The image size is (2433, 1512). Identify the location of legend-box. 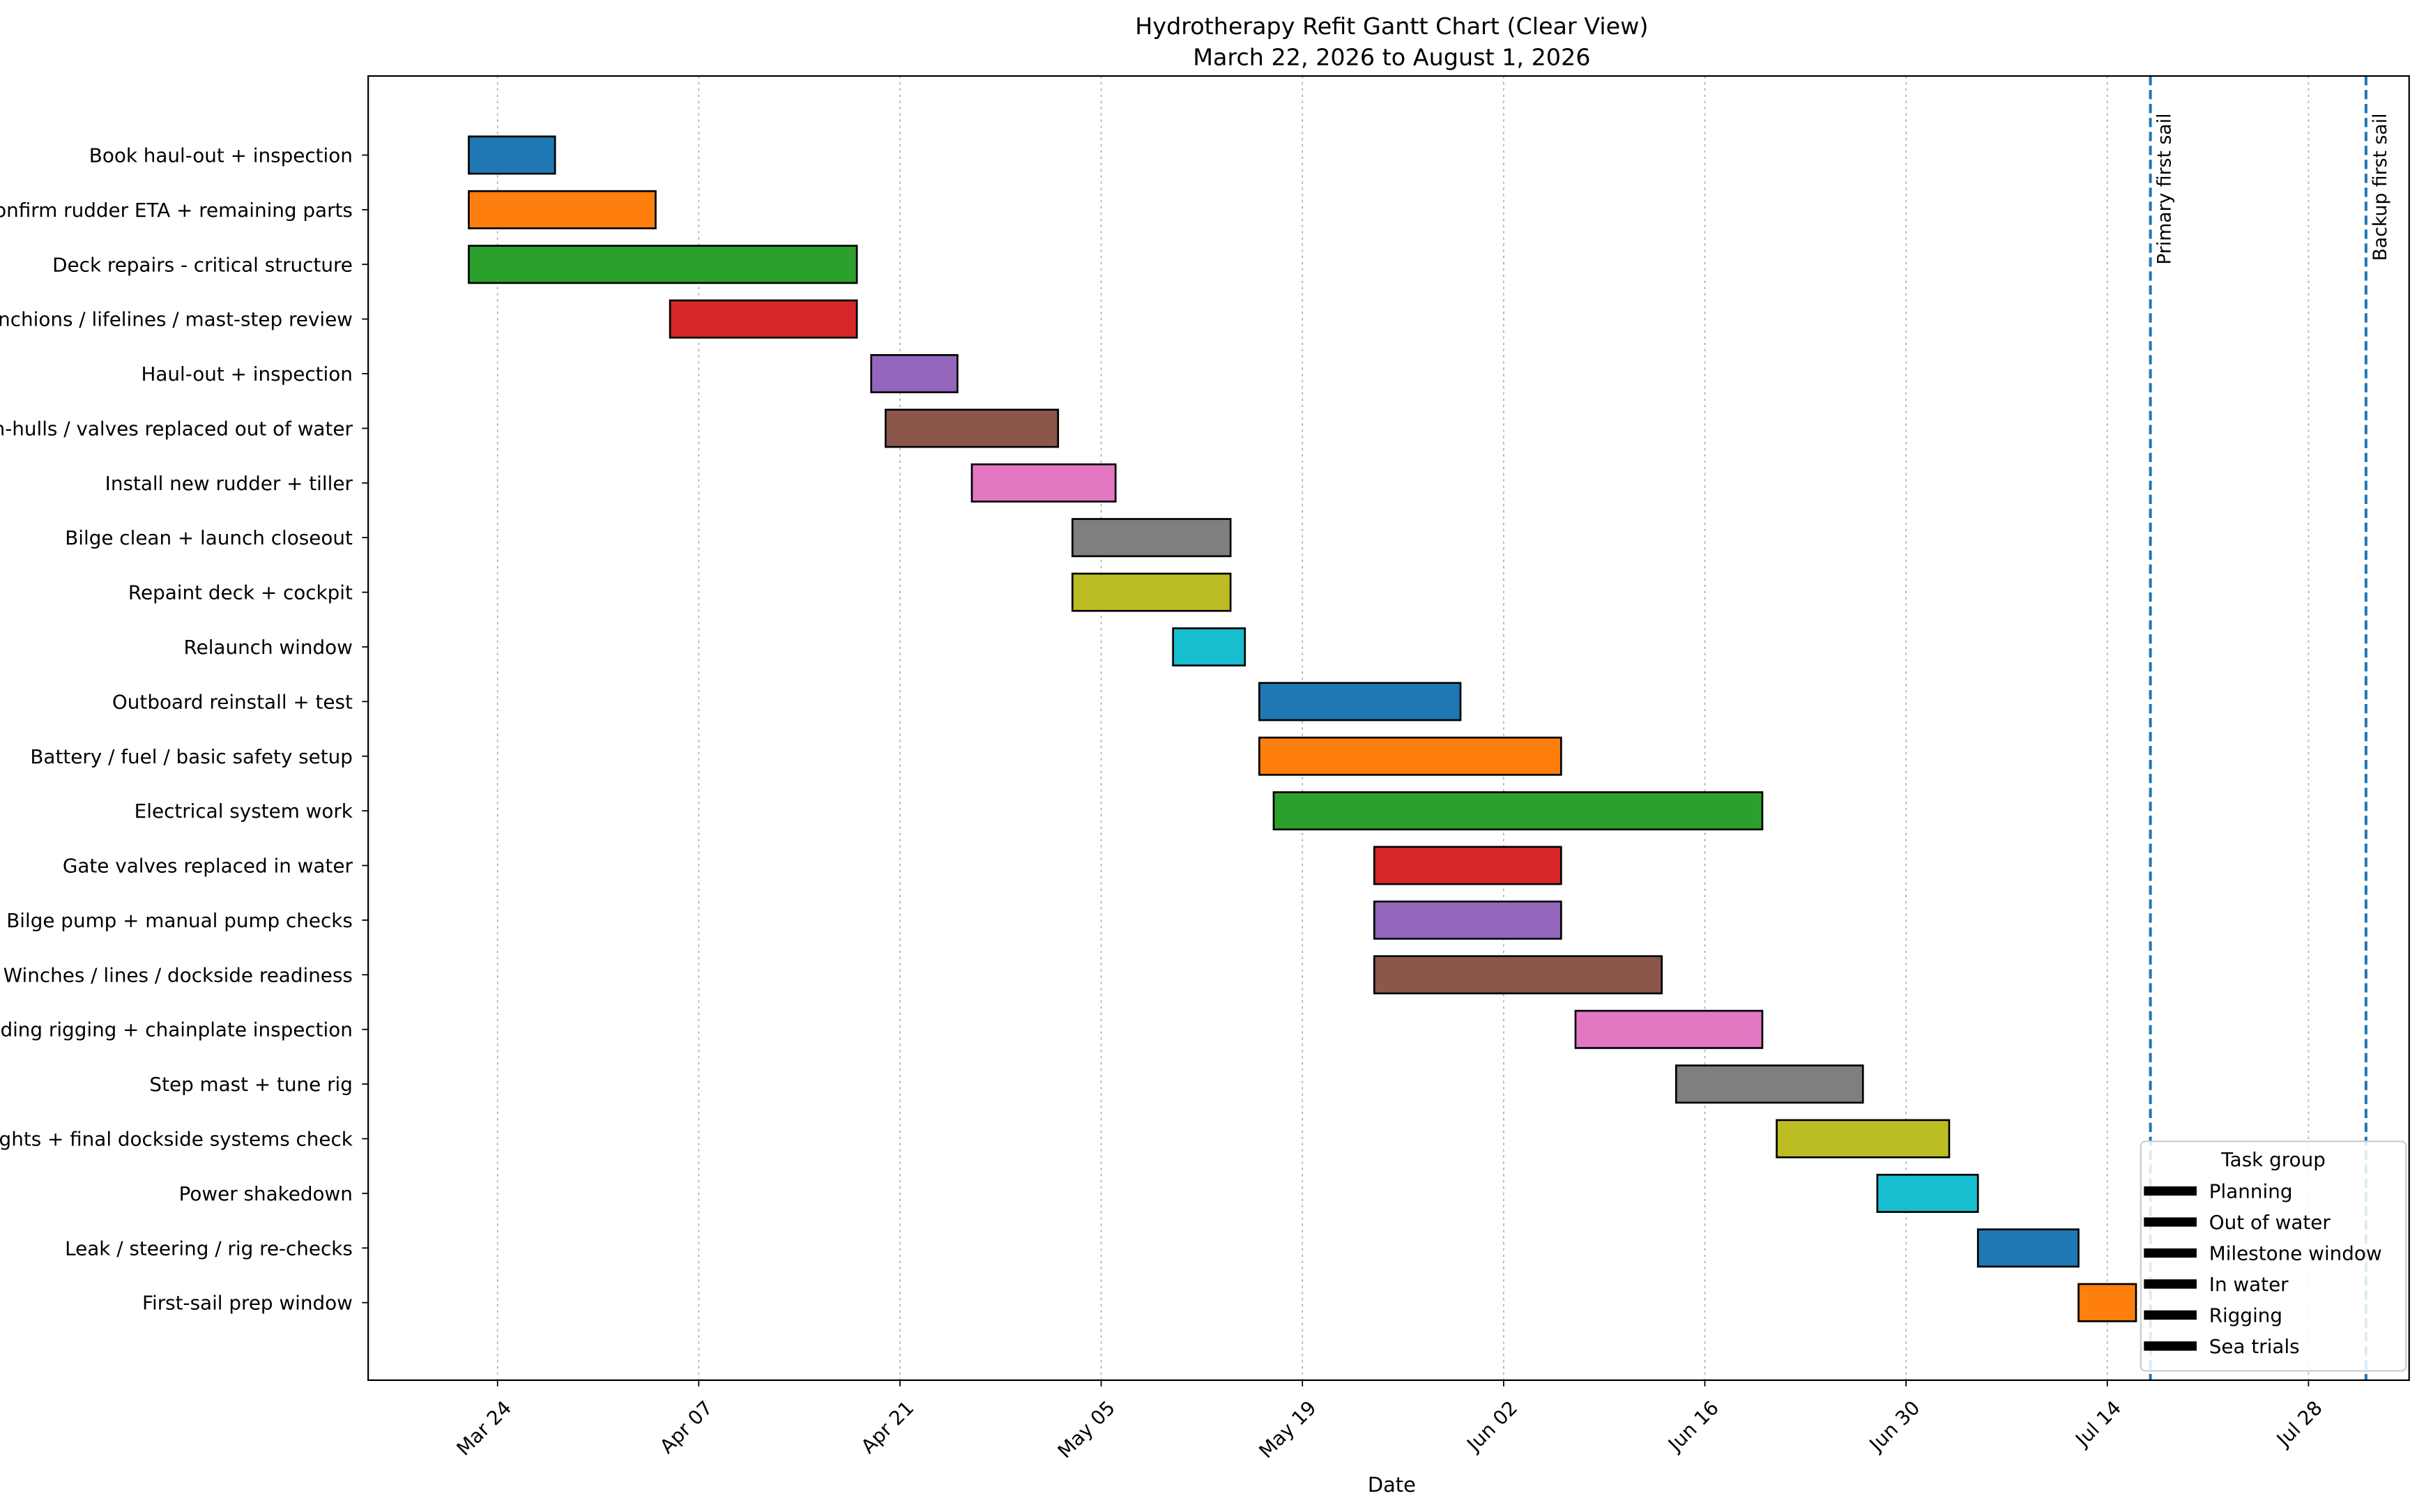
(2273, 1256).